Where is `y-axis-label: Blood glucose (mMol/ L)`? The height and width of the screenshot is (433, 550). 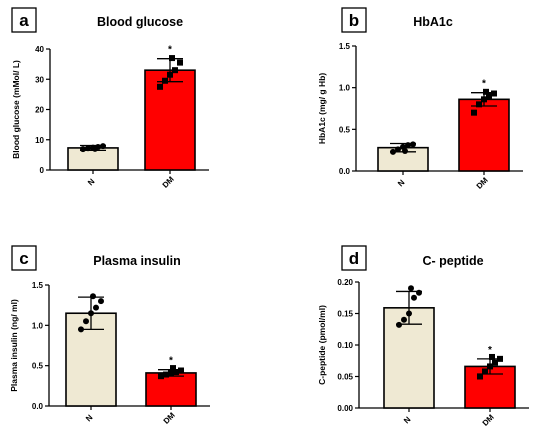
y-axis-label: Blood glucose (mMol/ L) is located at coordinates (16, 109).